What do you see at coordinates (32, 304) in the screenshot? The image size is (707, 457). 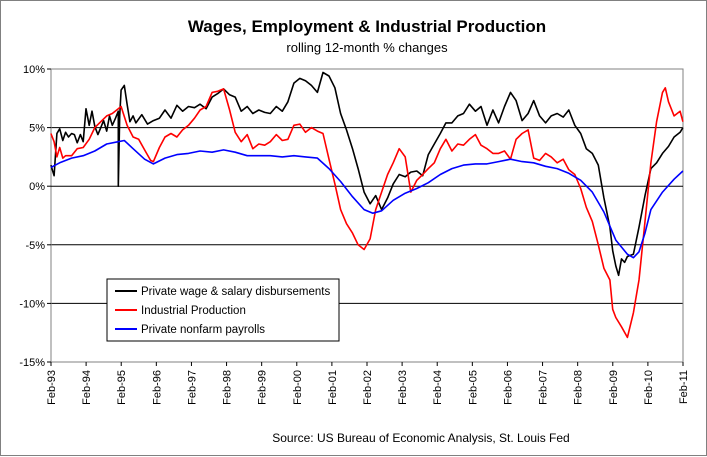 I see `y-tick-label: -10%` at bounding box center [32, 304].